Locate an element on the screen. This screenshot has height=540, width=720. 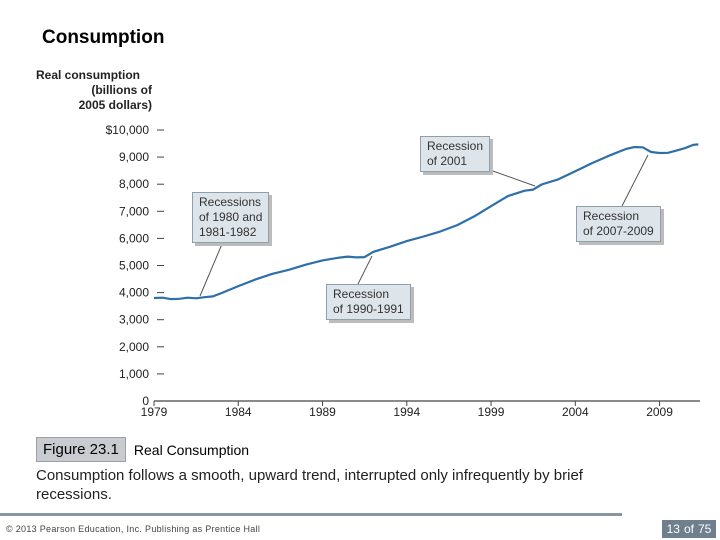
annotation-line: 1981-1982 is located at coordinates (228, 232).